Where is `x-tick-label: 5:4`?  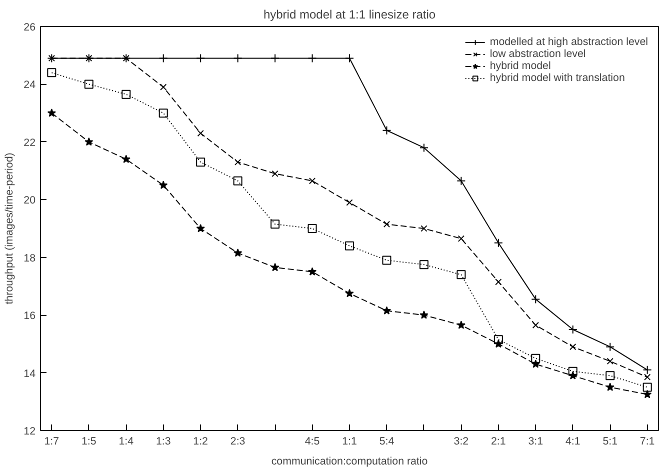 x-tick-label: 5:4 is located at coordinates (386, 442).